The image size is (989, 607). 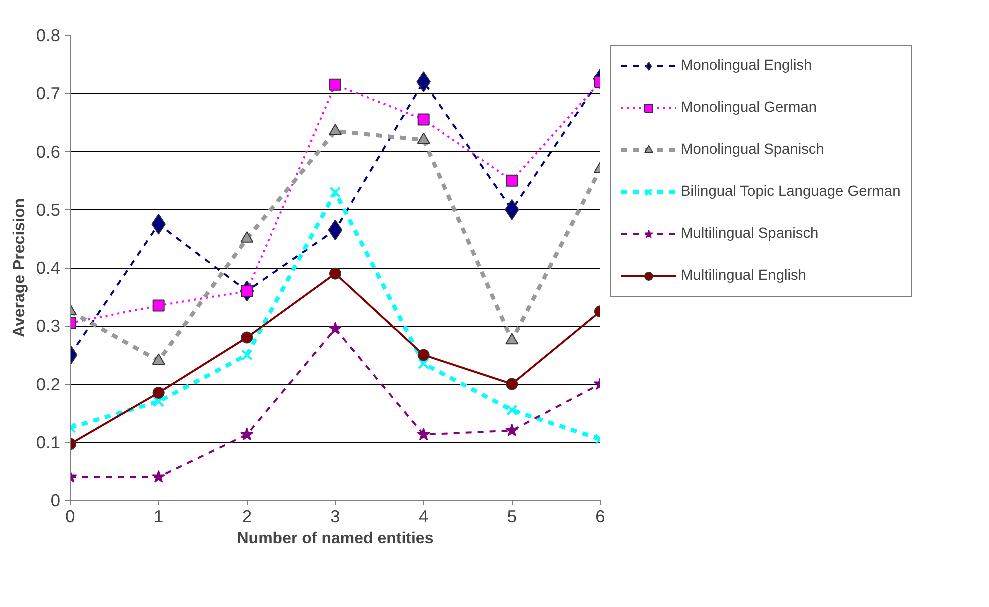 What do you see at coordinates (749, 108) in the screenshot?
I see `legend-label: Monolingual German` at bounding box center [749, 108].